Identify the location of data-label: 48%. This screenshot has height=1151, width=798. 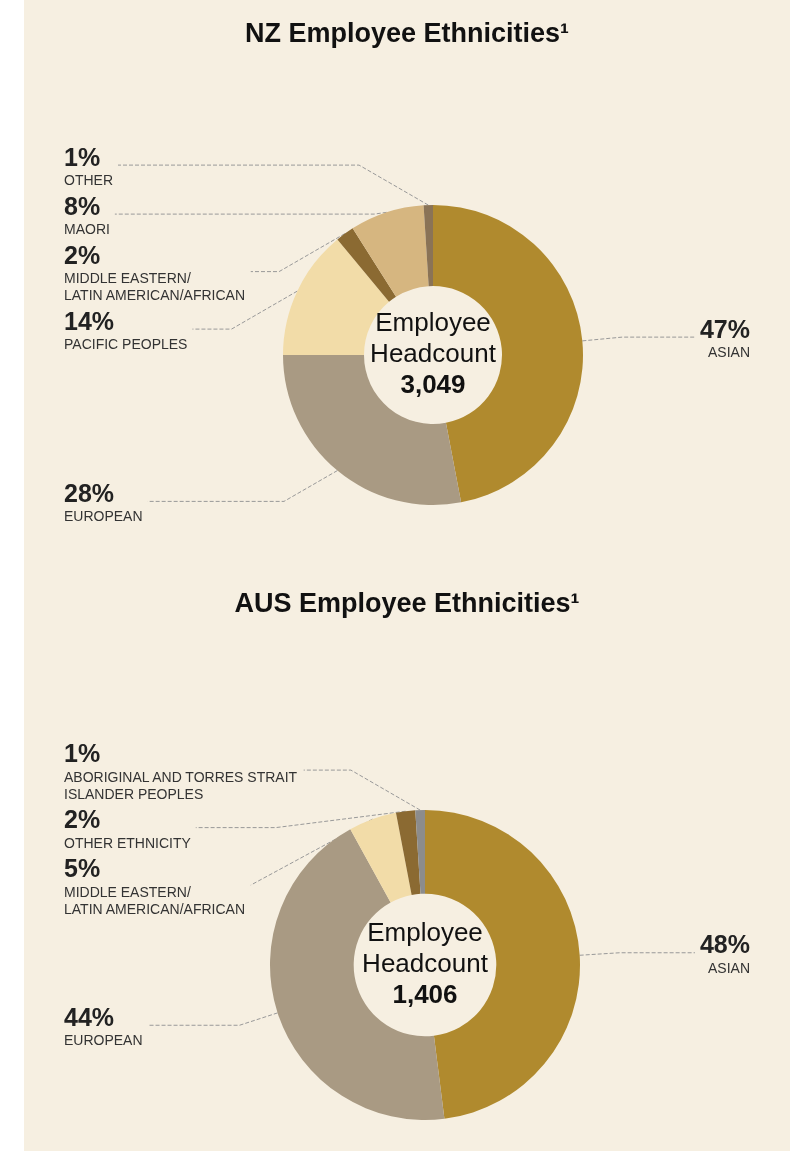
(724, 944).